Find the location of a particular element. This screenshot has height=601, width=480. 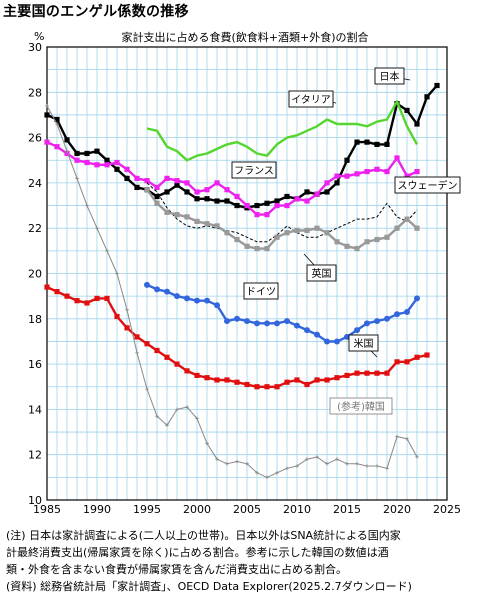

footnote-line: 類・外食を含まない食費が帰属家賃を含んだ消費支出に占める割合。 is located at coordinates (176, 569).